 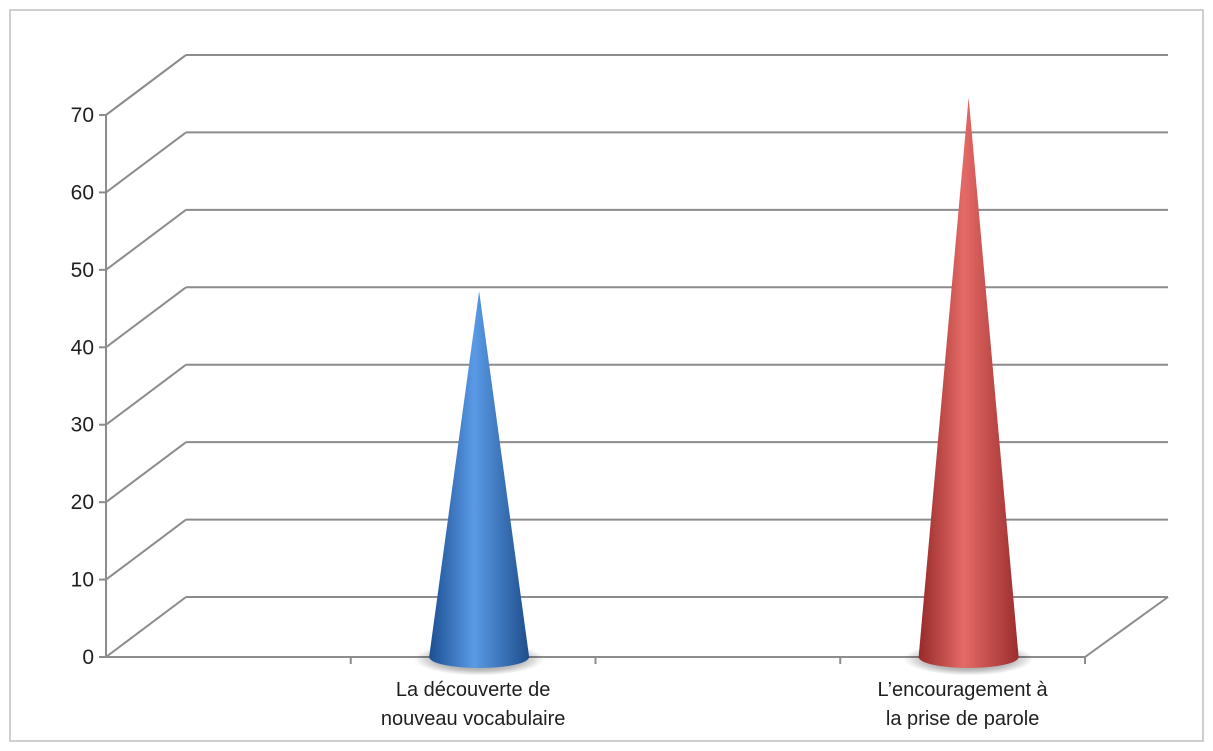 What do you see at coordinates (82, 580) in the screenshot?
I see `y-tick-label: 10` at bounding box center [82, 580].